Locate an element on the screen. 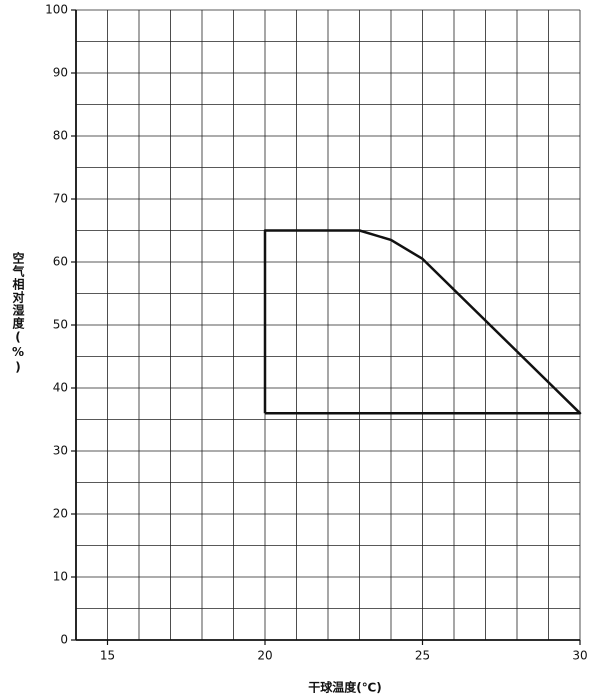  x-tick-label: 30 is located at coordinates (579, 656).